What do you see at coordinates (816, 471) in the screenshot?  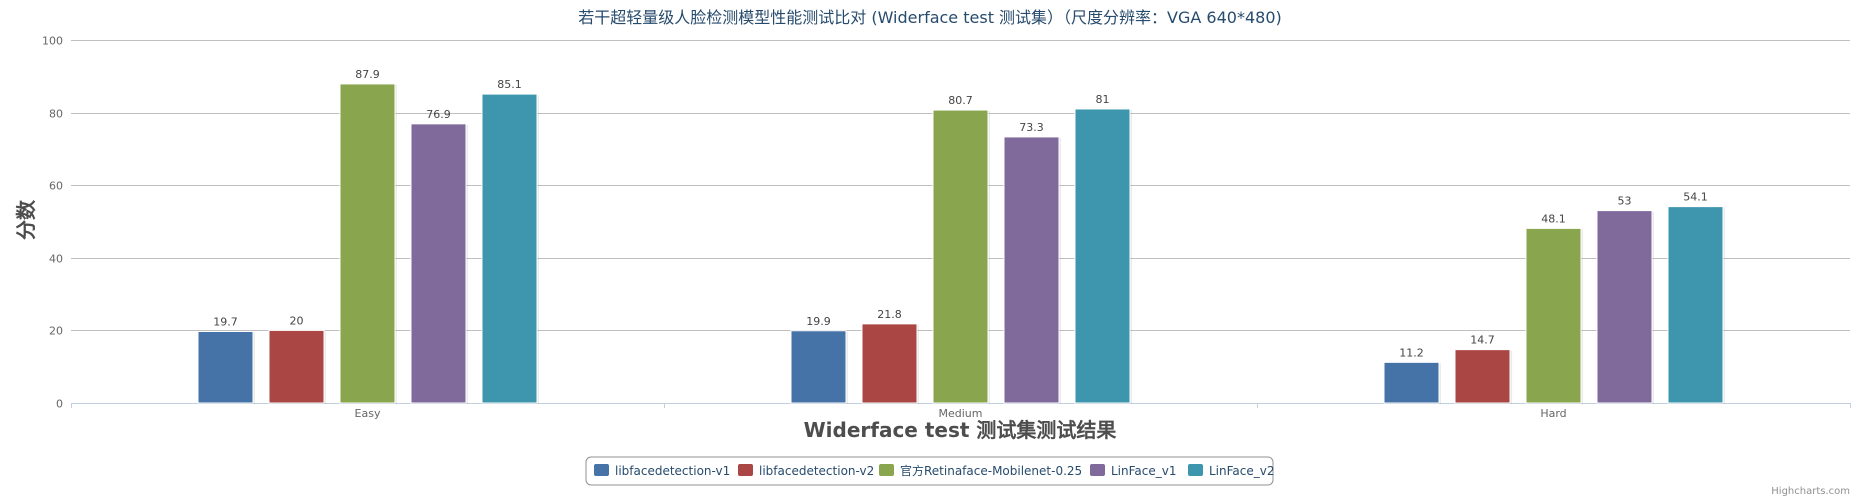 I see `legend-label: libfacedetection-v2` at bounding box center [816, 471].